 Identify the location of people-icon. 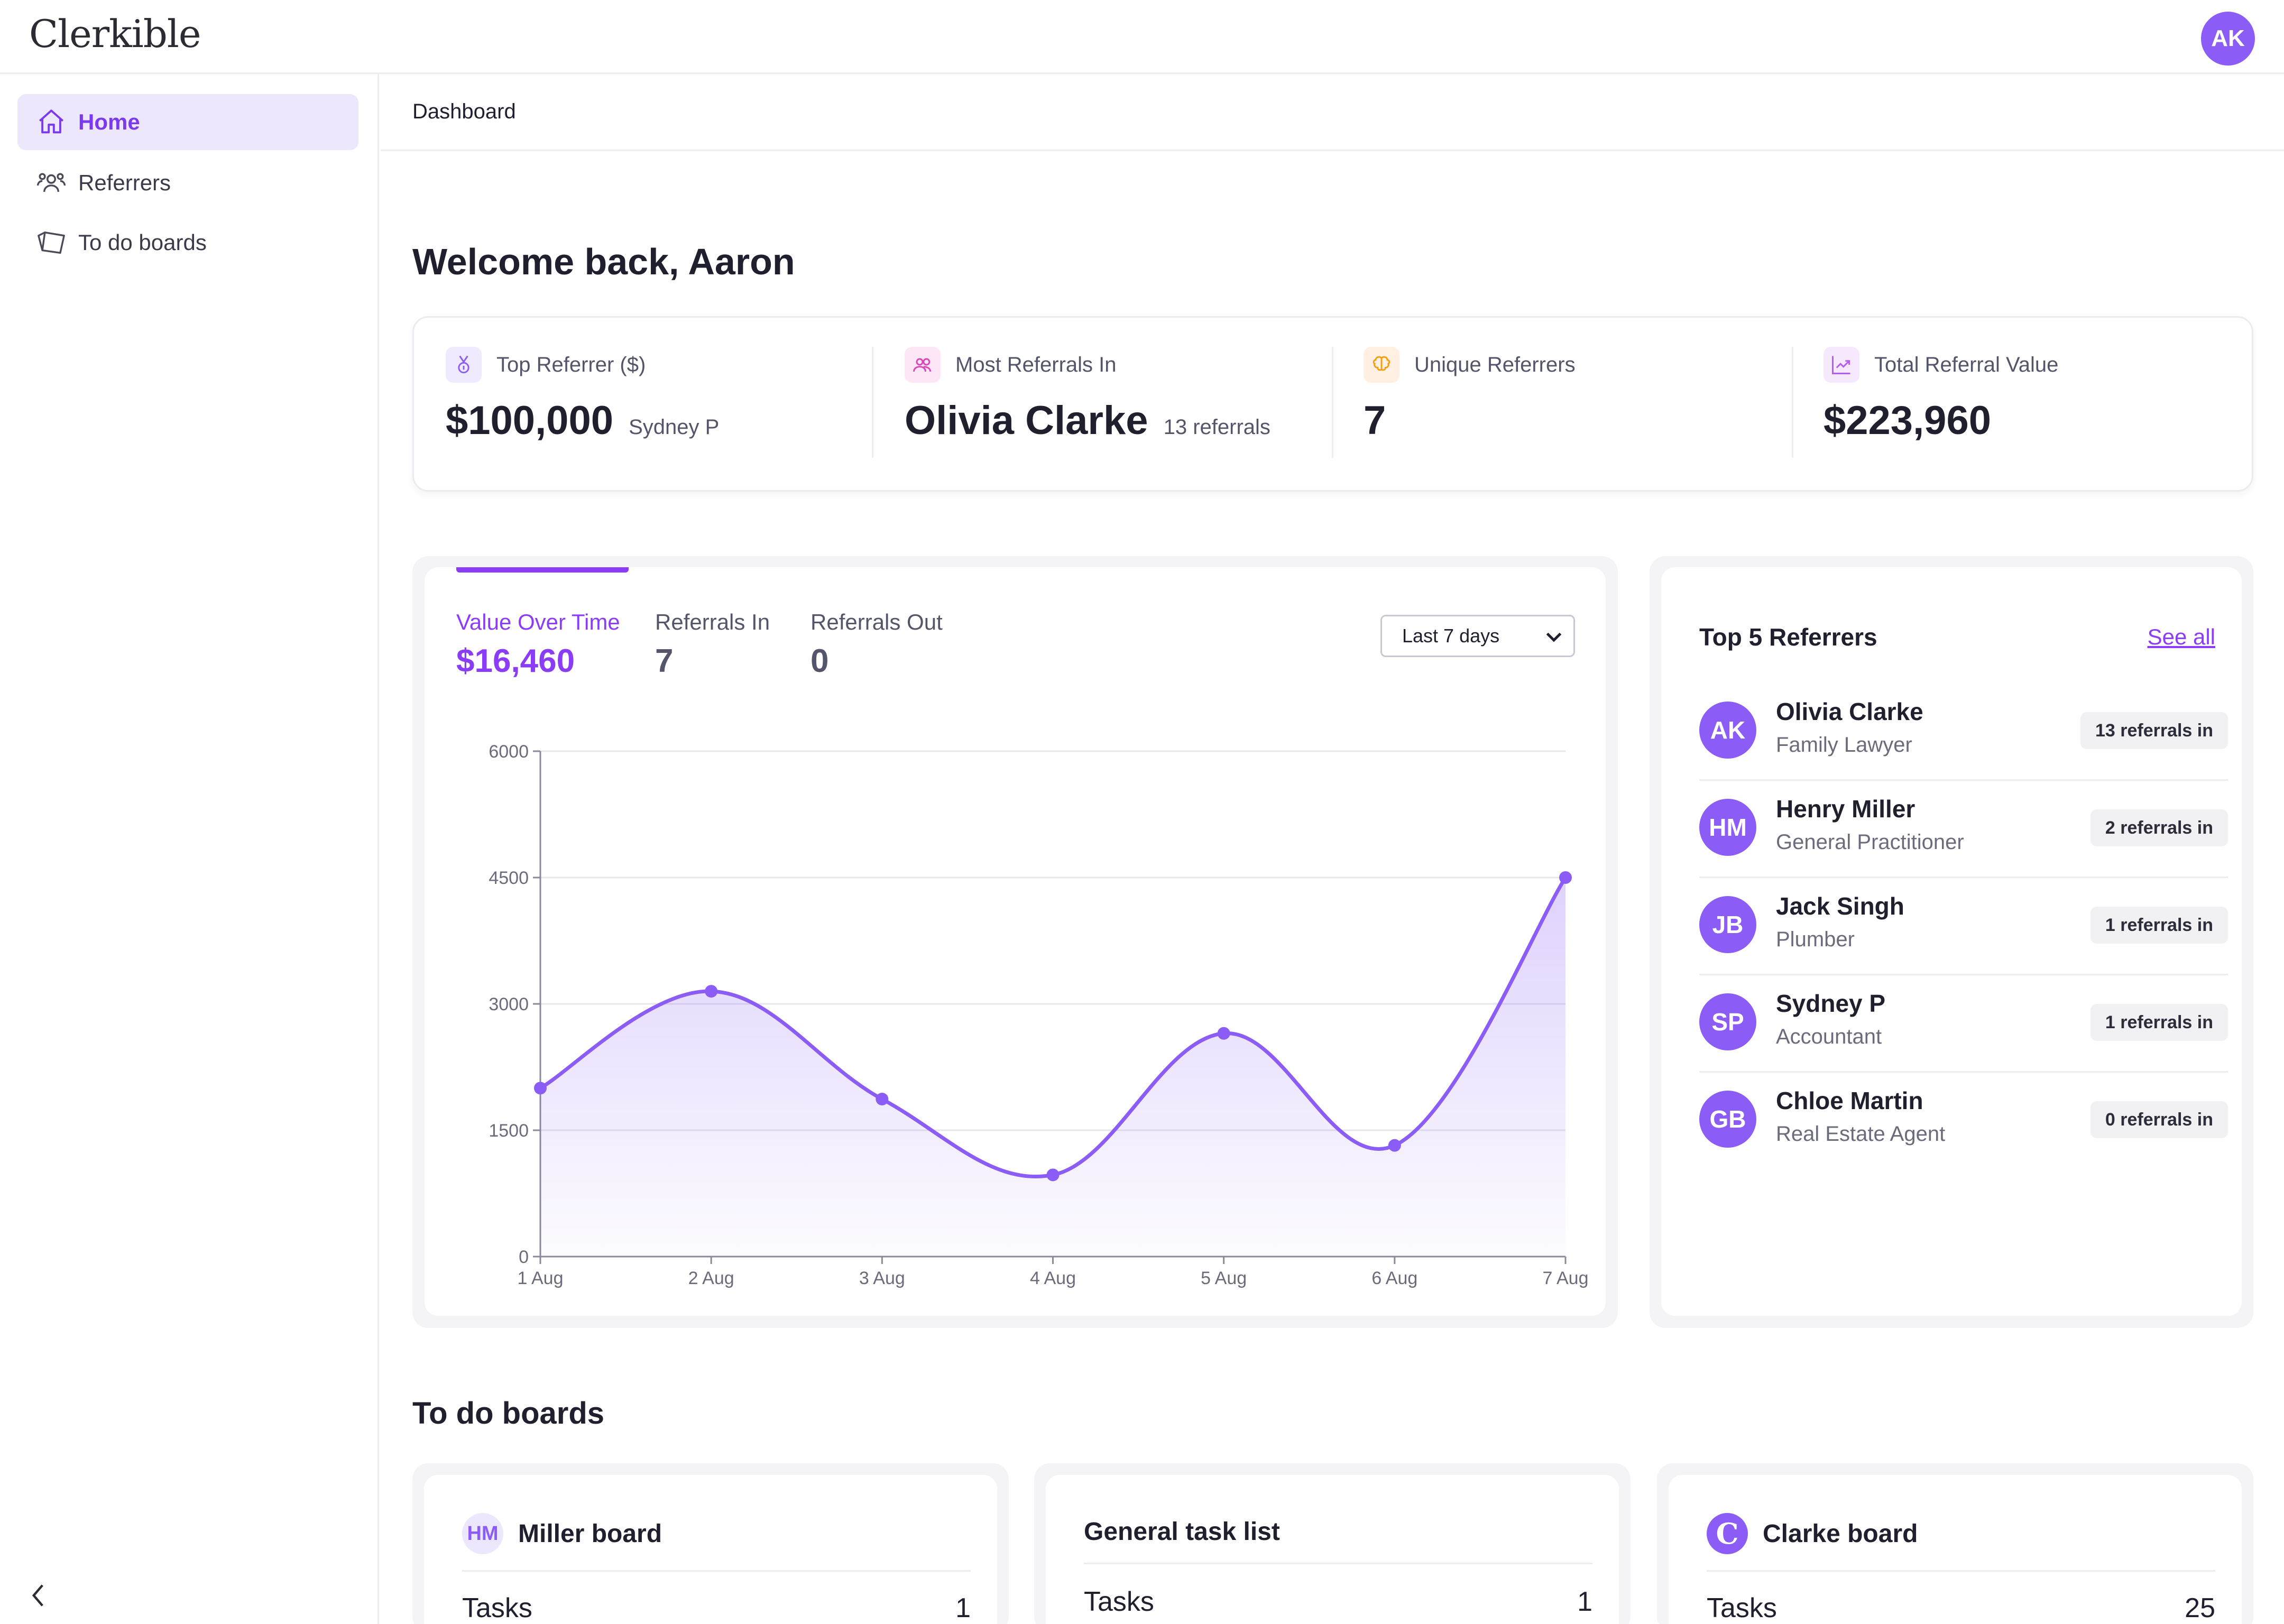
(923, 365).